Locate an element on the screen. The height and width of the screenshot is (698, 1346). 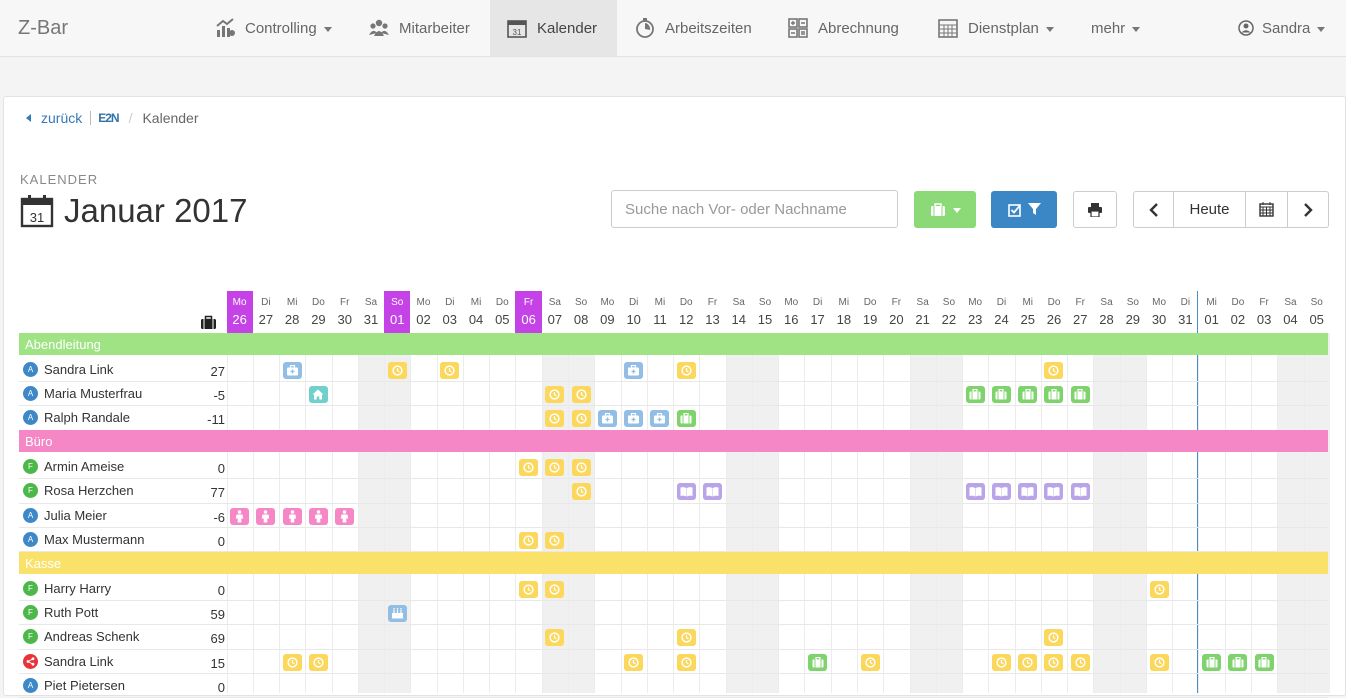
day-header: Sa 07 is located at coordinates (555, 312).